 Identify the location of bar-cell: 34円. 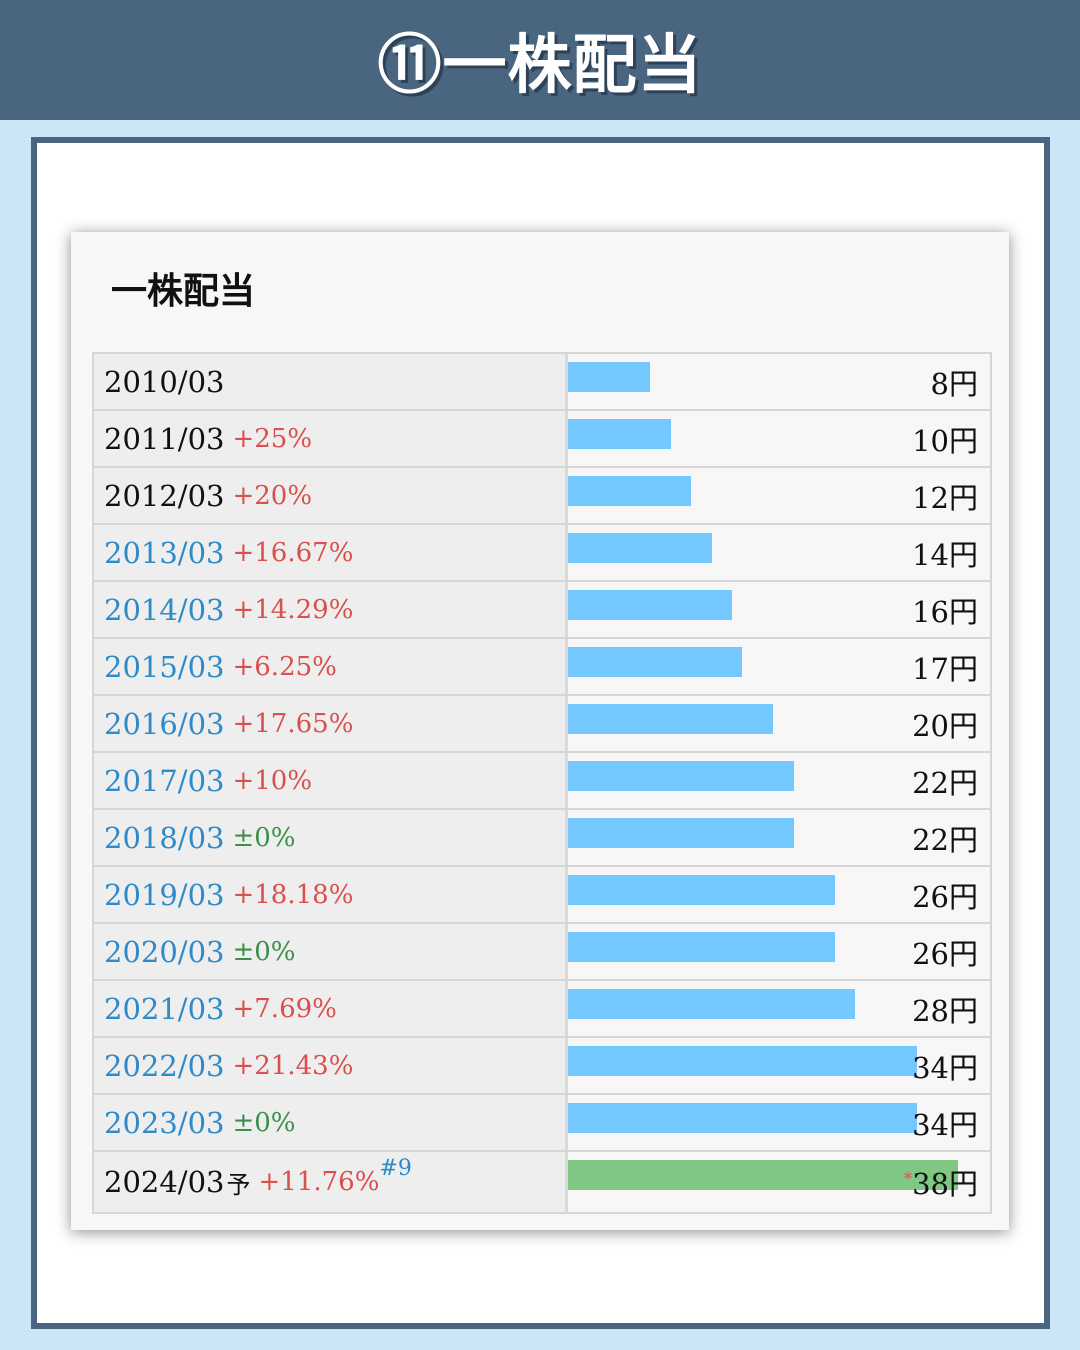
(779, 1122).